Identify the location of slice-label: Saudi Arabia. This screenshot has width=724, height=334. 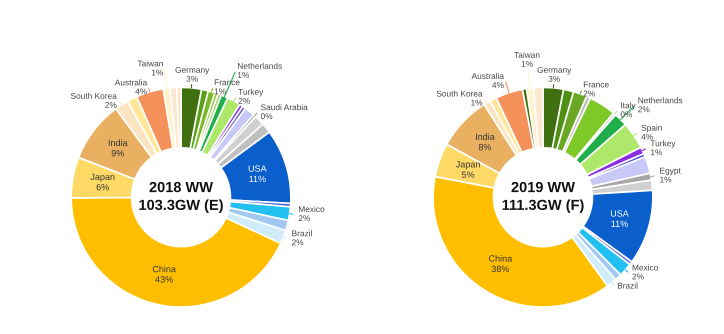
(284, 107).